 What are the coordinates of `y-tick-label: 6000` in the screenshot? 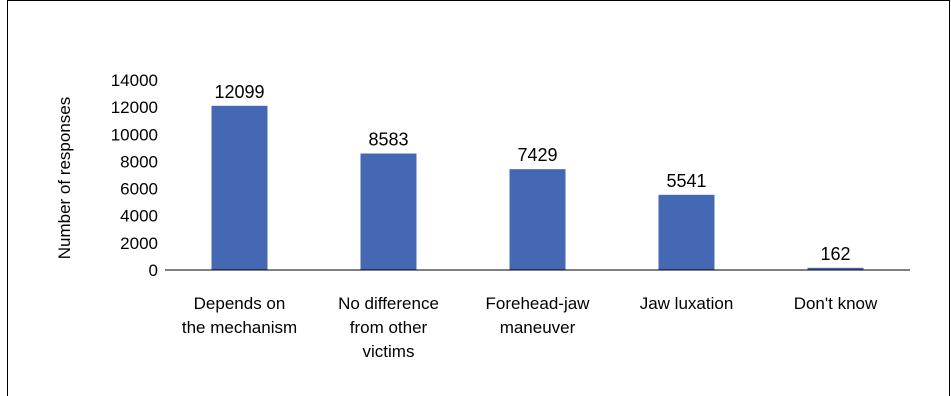 It's located at (139, 189).